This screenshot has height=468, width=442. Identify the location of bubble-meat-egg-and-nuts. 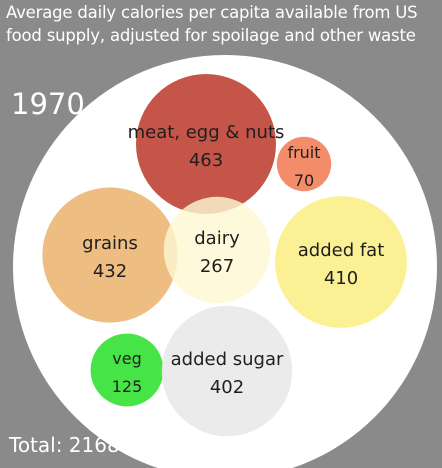
(206, 144).